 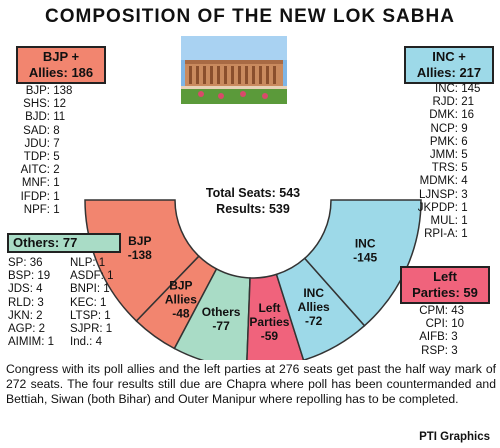 I want to click on party-name: JDU:, so click(x=37, y=143).